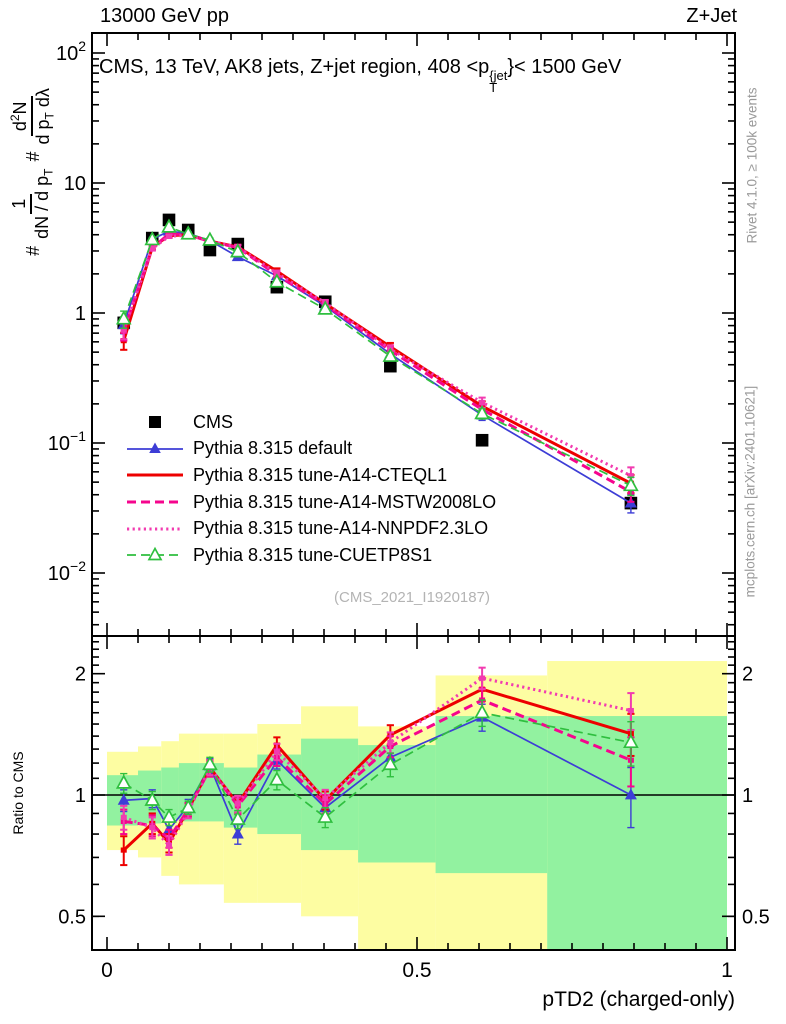  Describe the element at coordinates (67, 441) in the screenshot. I see `svg-text: 10⁻¹` at that location.